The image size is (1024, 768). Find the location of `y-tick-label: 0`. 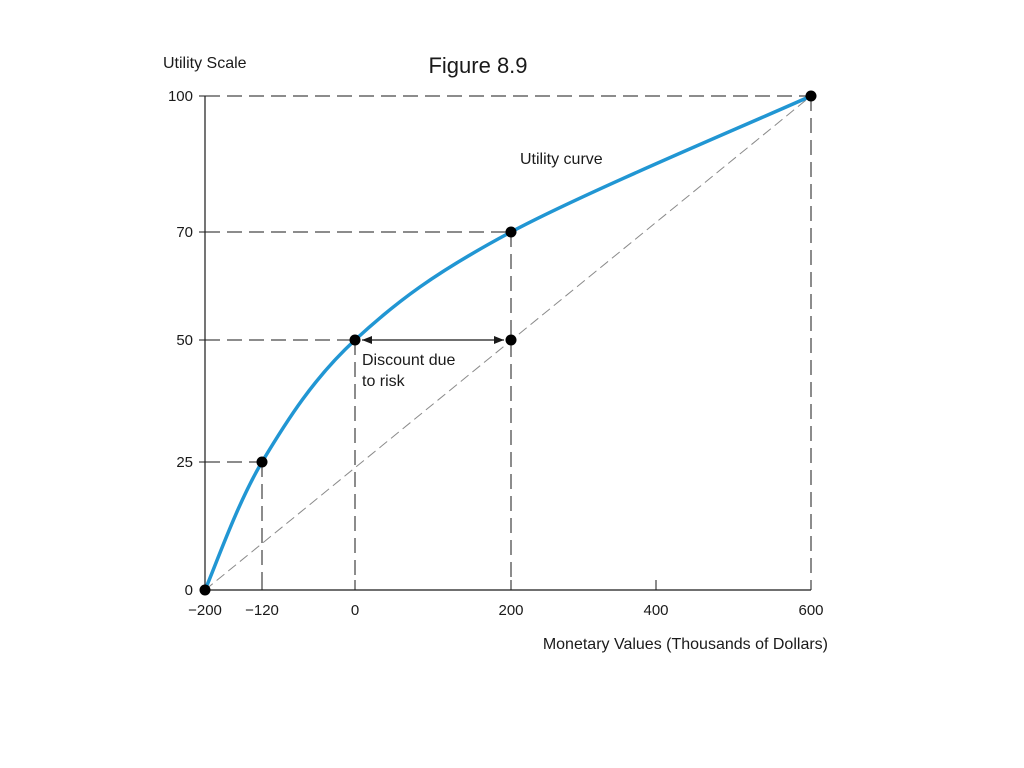

y-tick-label: 0 is located at coordinates (189, 590).